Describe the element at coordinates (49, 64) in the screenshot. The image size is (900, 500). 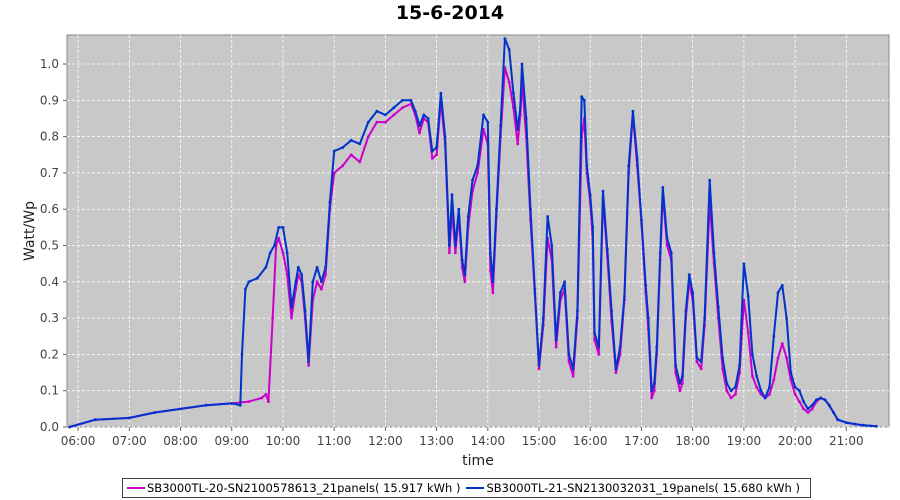
I see `y-tick-label: 1.0` at that location.